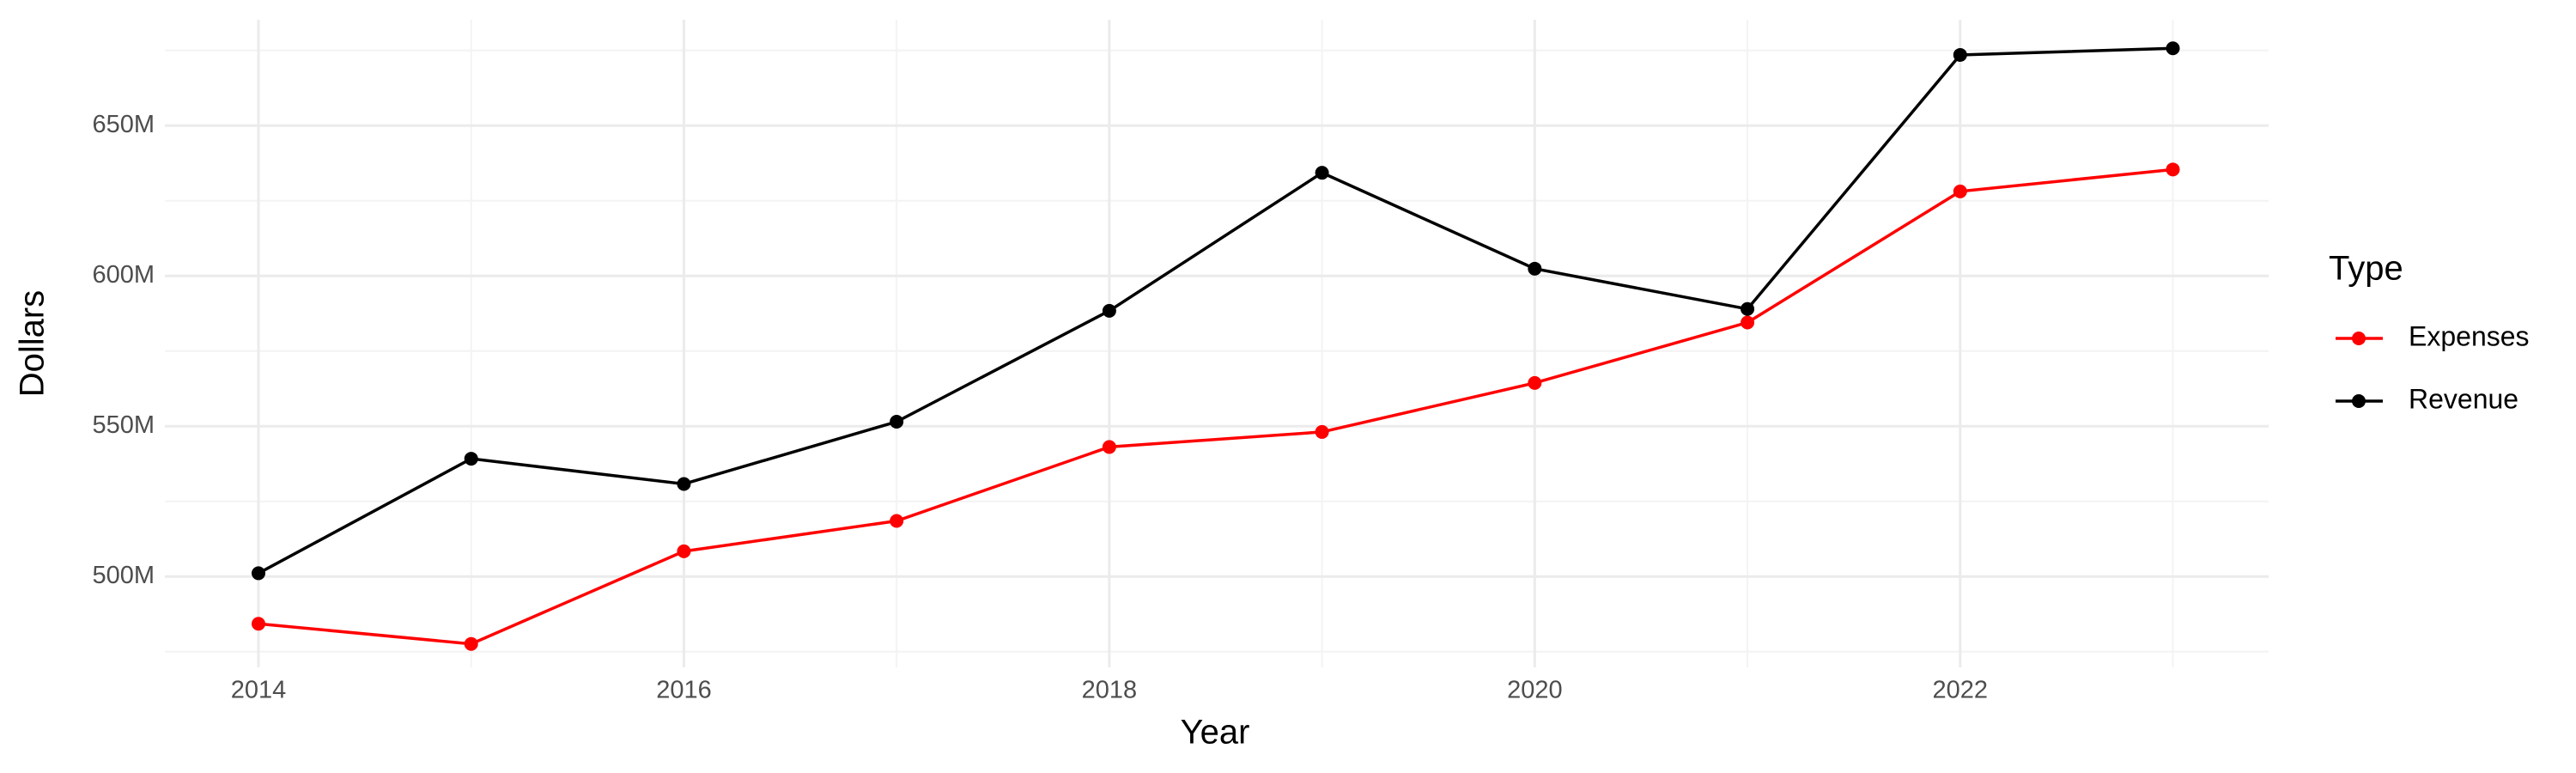 The image size is (2576, 773). I want to click on y-tick-label: 550M, so click(123, 425).